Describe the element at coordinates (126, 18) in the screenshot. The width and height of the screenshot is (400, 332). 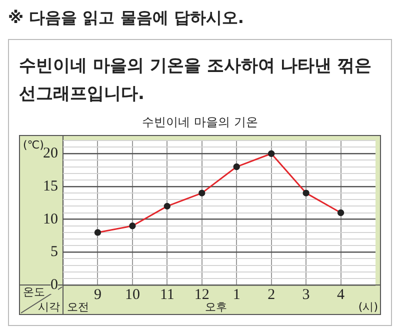
I see `text: ※ 다음을 읽고 물음에 답하시오.` at that location.